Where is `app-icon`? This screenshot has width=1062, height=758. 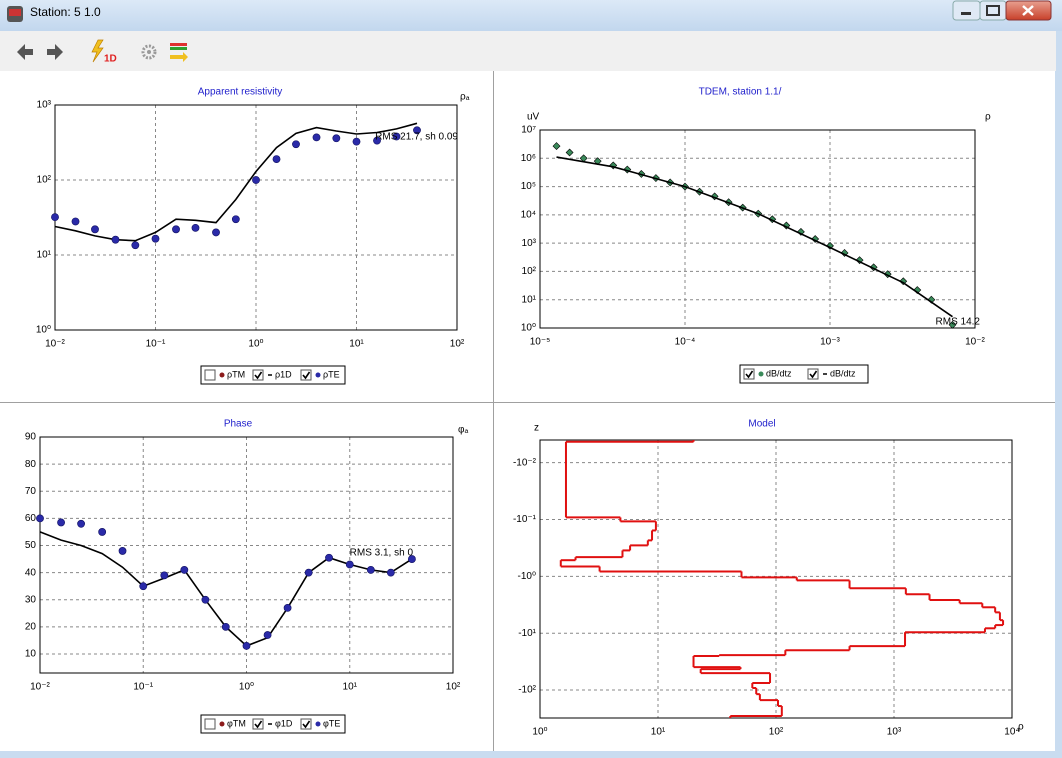 app-icon is located at coordinates (15, 14).